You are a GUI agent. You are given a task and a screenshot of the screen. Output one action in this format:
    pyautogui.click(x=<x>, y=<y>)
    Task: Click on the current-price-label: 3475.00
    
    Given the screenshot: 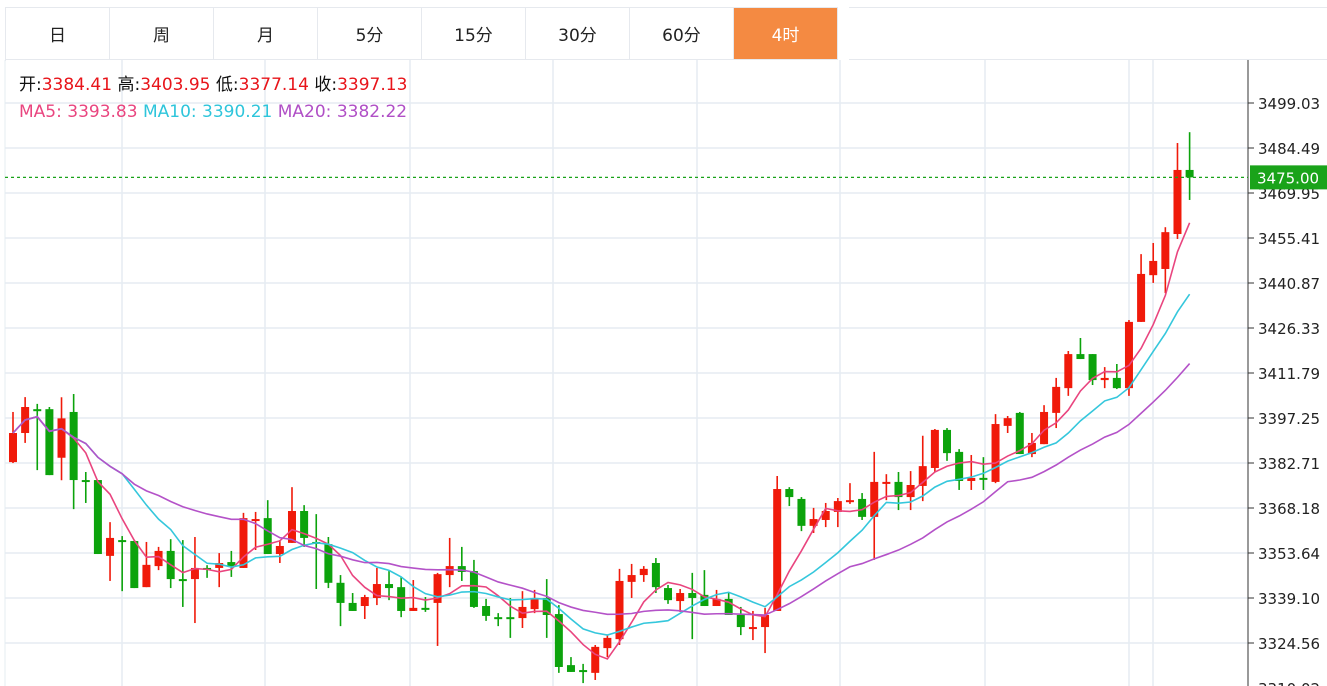 What is the action you would take?
    pyautogui.click(x=1288, y=178)
    